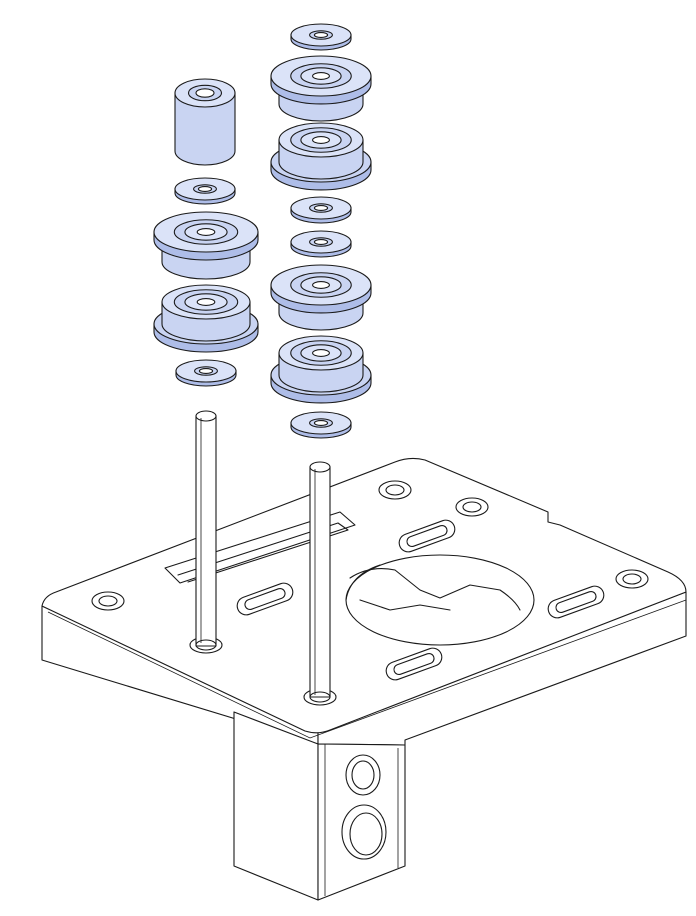  I want to click on screw-hole-2-inner, so click(395, 490).